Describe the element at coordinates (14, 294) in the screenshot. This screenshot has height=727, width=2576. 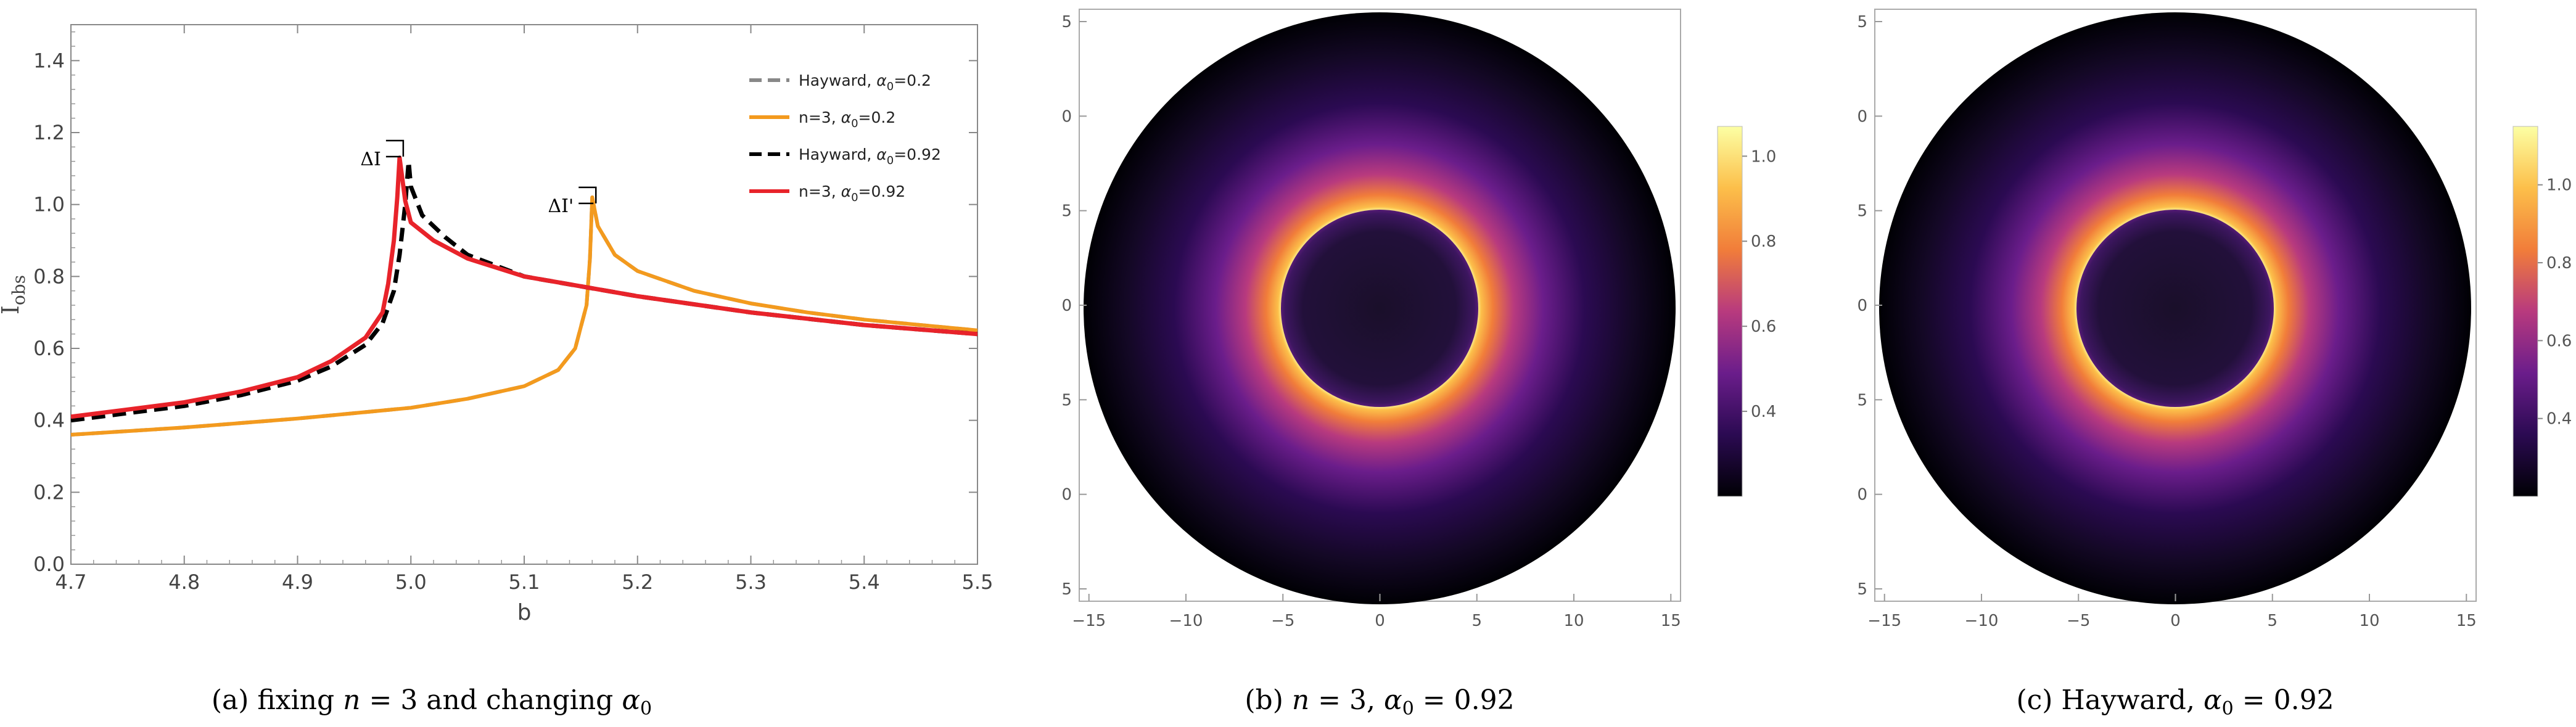
I see `y-axis-label: Iobs` at that location.